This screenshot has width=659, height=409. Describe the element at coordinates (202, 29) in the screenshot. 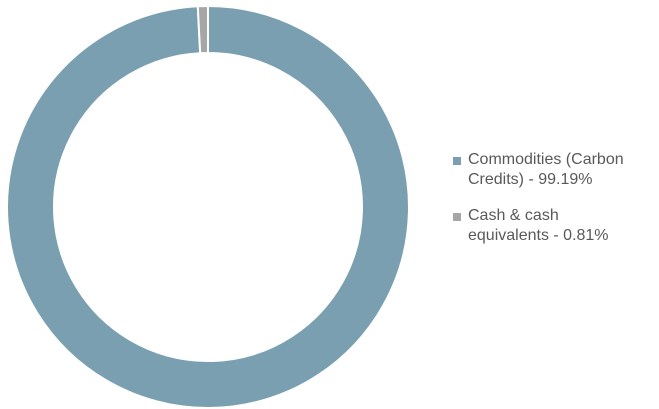

I see `donut-slice-cash` at that location.